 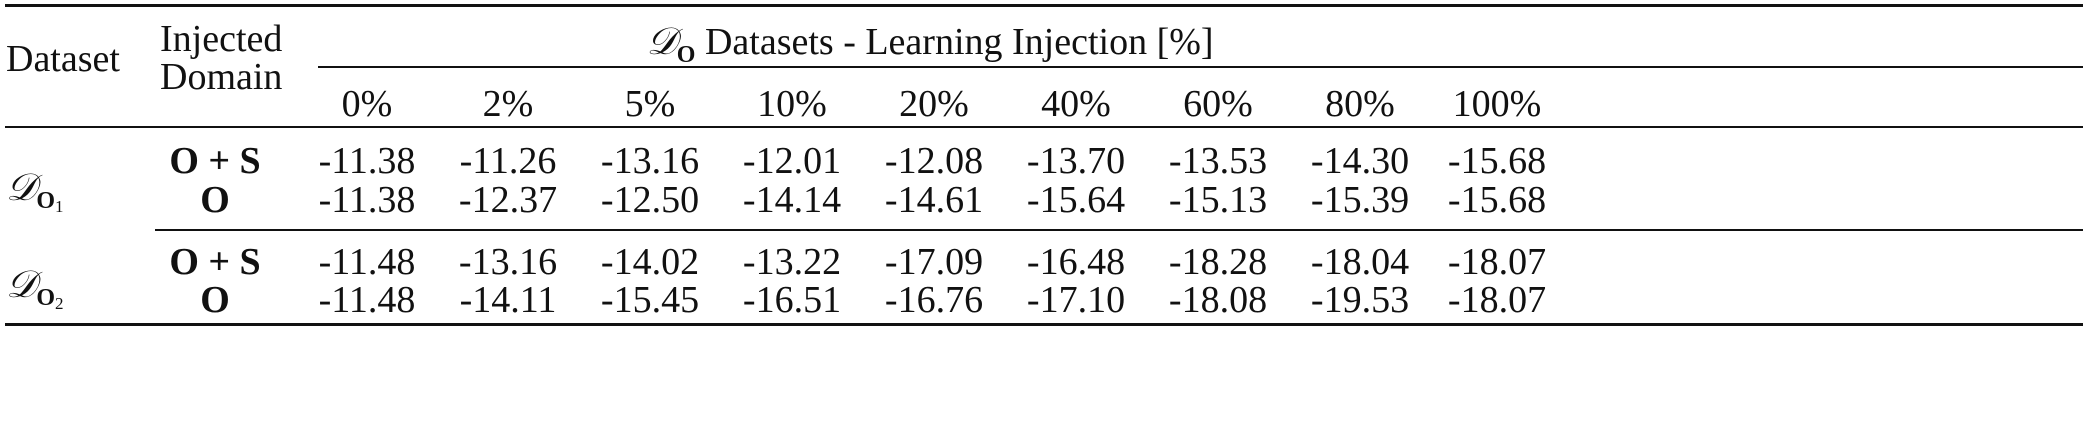 What do you see at coordinates (1044, 127) in the screenshot?
I see `header-bottom-rule` at bounding box center [1044, 127].